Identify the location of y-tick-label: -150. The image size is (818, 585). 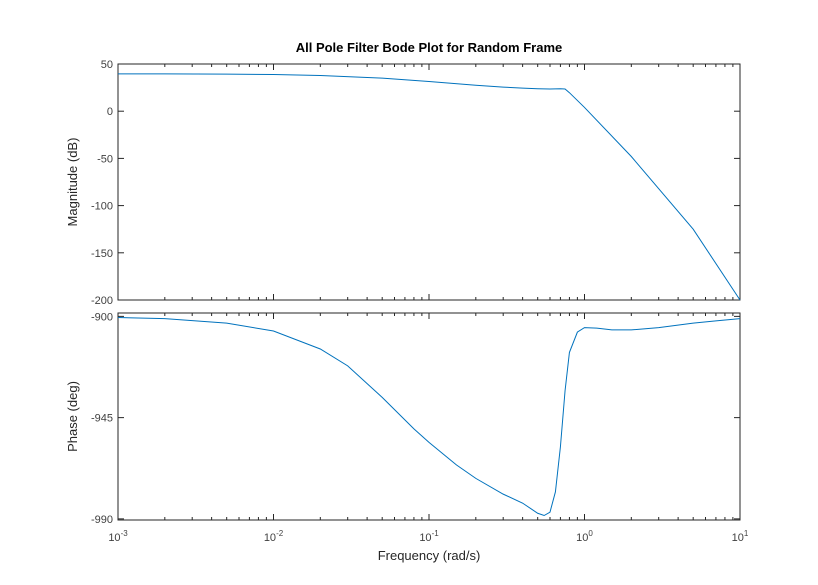
(102, 254).